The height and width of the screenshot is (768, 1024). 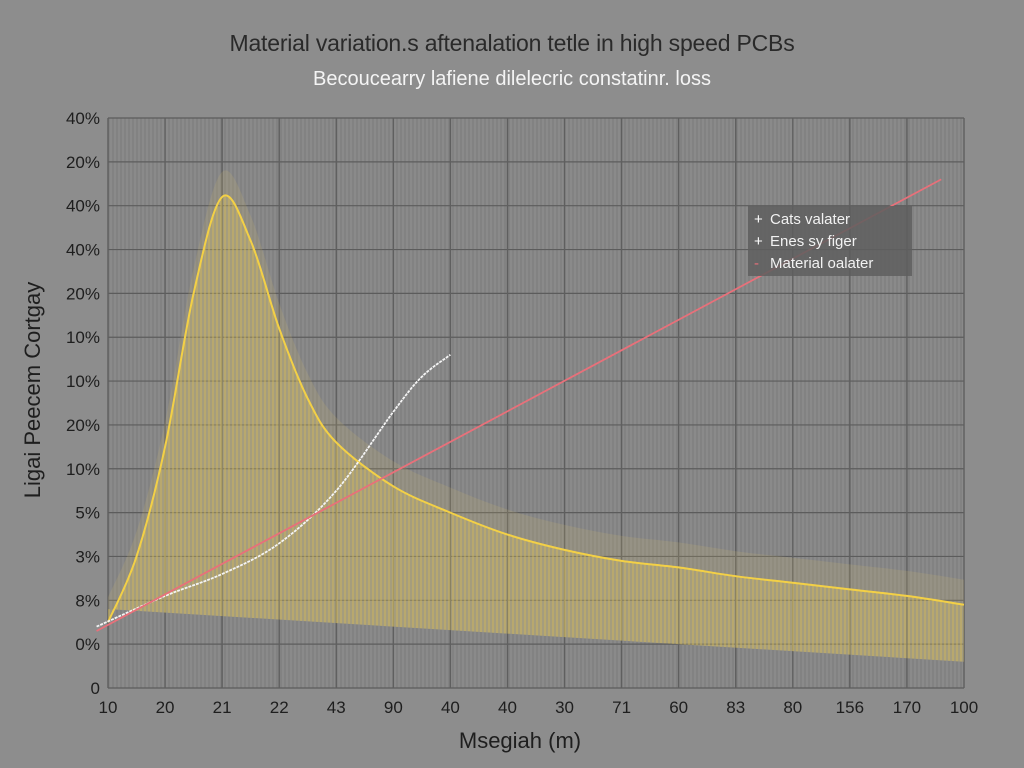 I want to click on x-tick-label: 156, so click(x=850, y=707).